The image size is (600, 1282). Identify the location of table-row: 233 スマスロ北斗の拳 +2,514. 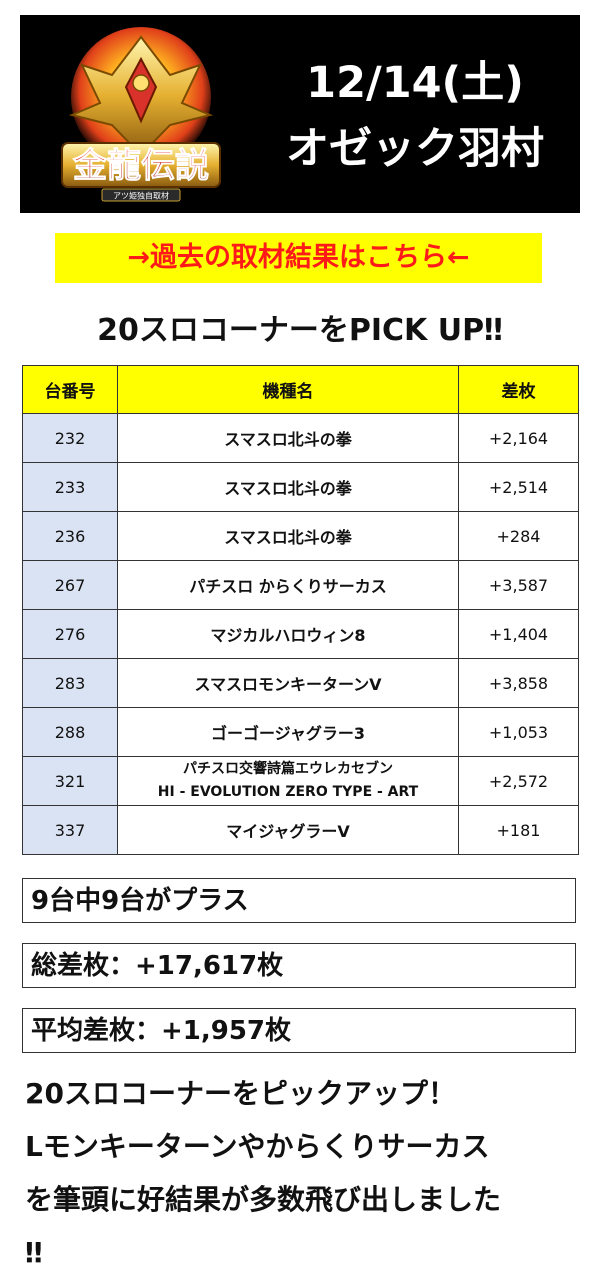
(300, 487).